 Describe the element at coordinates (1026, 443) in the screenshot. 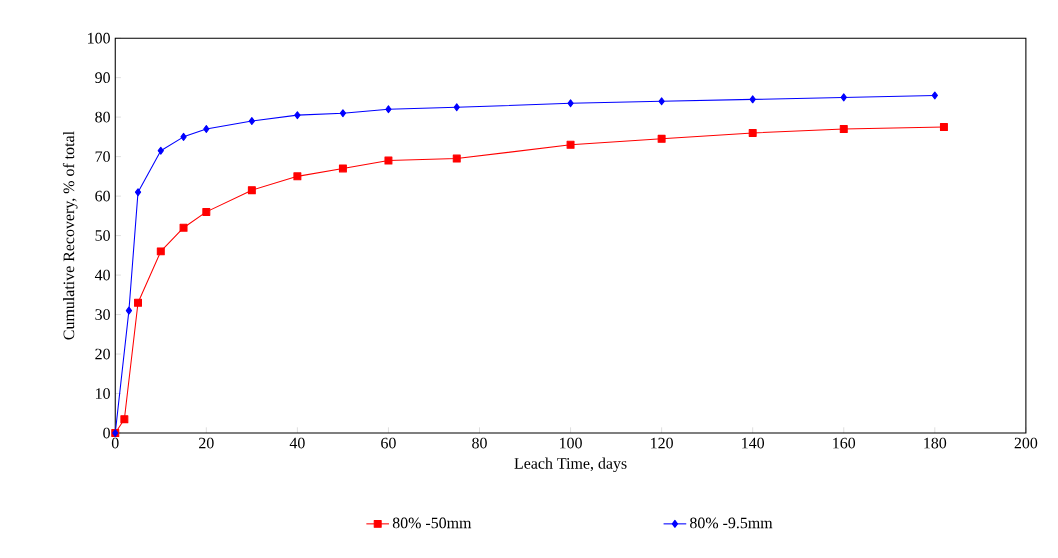

I see `x-tick-label: 200` at that location.